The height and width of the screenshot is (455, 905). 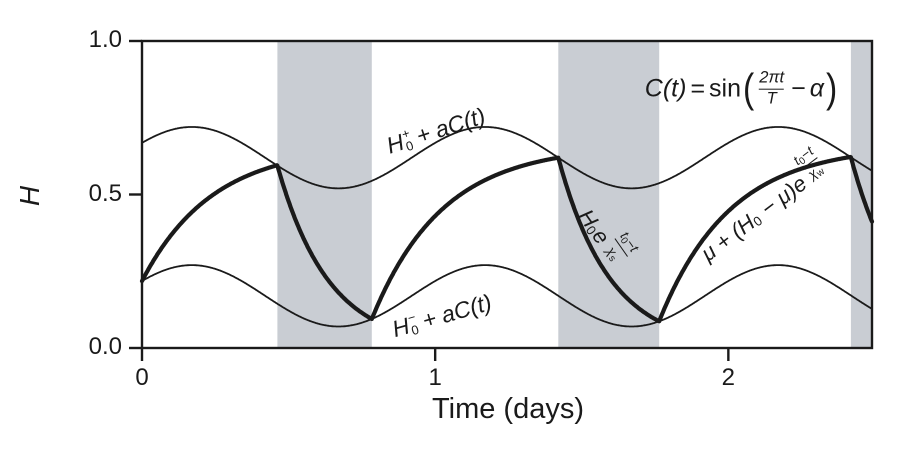 What do you see at coordinates (105, 193) in the screenshot?
I see `y-tick-label: 0.5` at bounding box center [105, 193].